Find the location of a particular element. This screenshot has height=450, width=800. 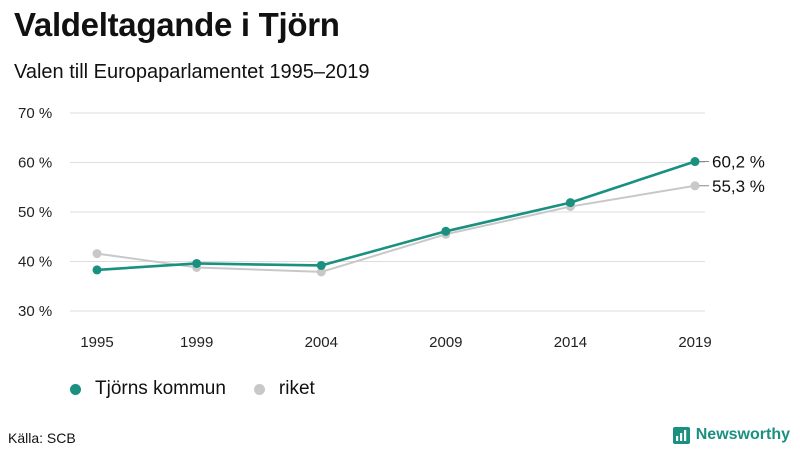

brand-logo: Newsworthy is located at coordinates (731, 435).